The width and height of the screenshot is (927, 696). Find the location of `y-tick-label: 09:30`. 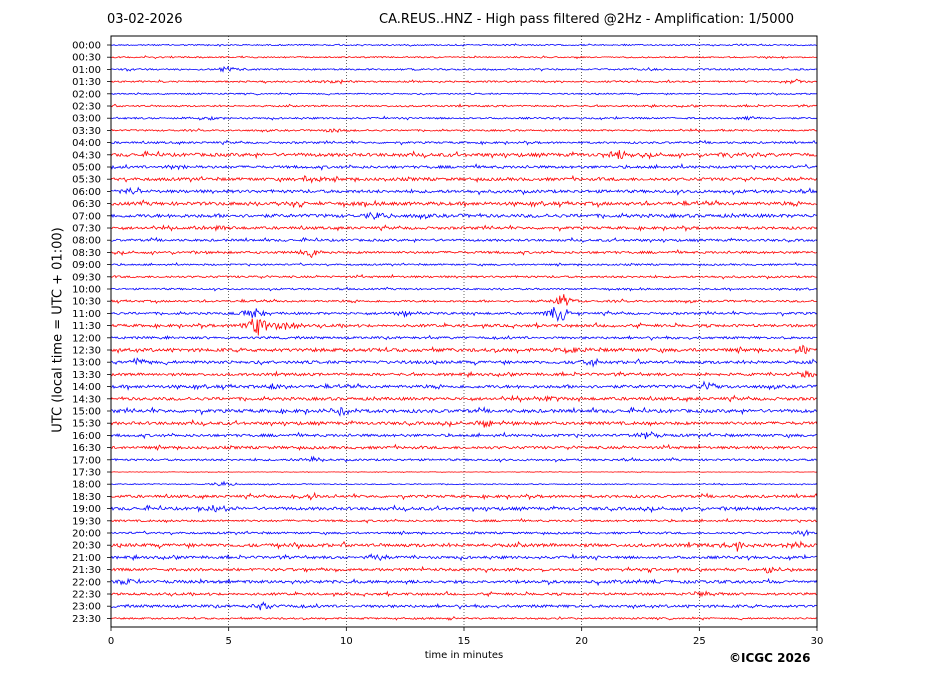

y-tick-label: 09:30 is located at coordinates (86, 277).